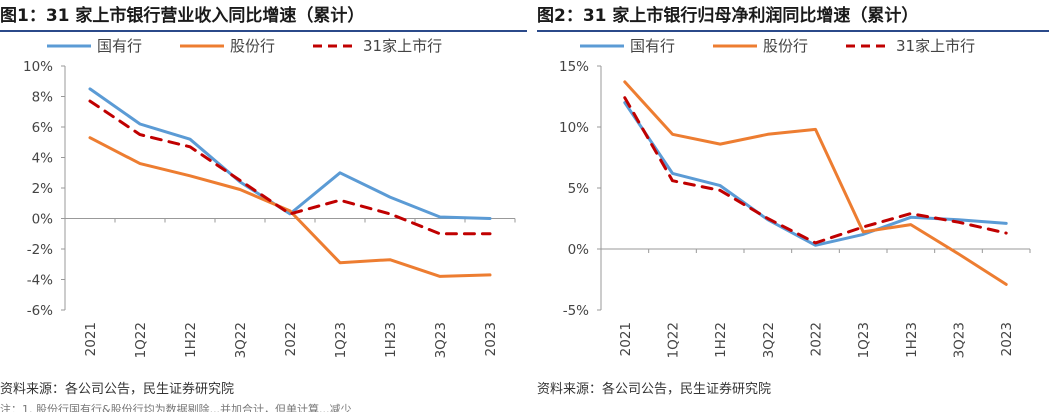 The image size is (1049, 412). What do you see at coordinates (40, 250) in the screenshot?
I see `y-tick-label: -2%` at bounding box center [40, 250].